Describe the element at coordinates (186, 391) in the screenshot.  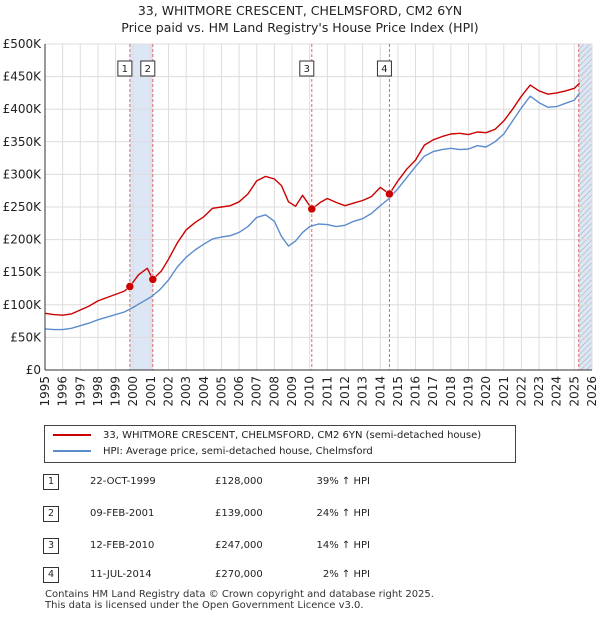
I see `x-tick-label: 2003` at that location.